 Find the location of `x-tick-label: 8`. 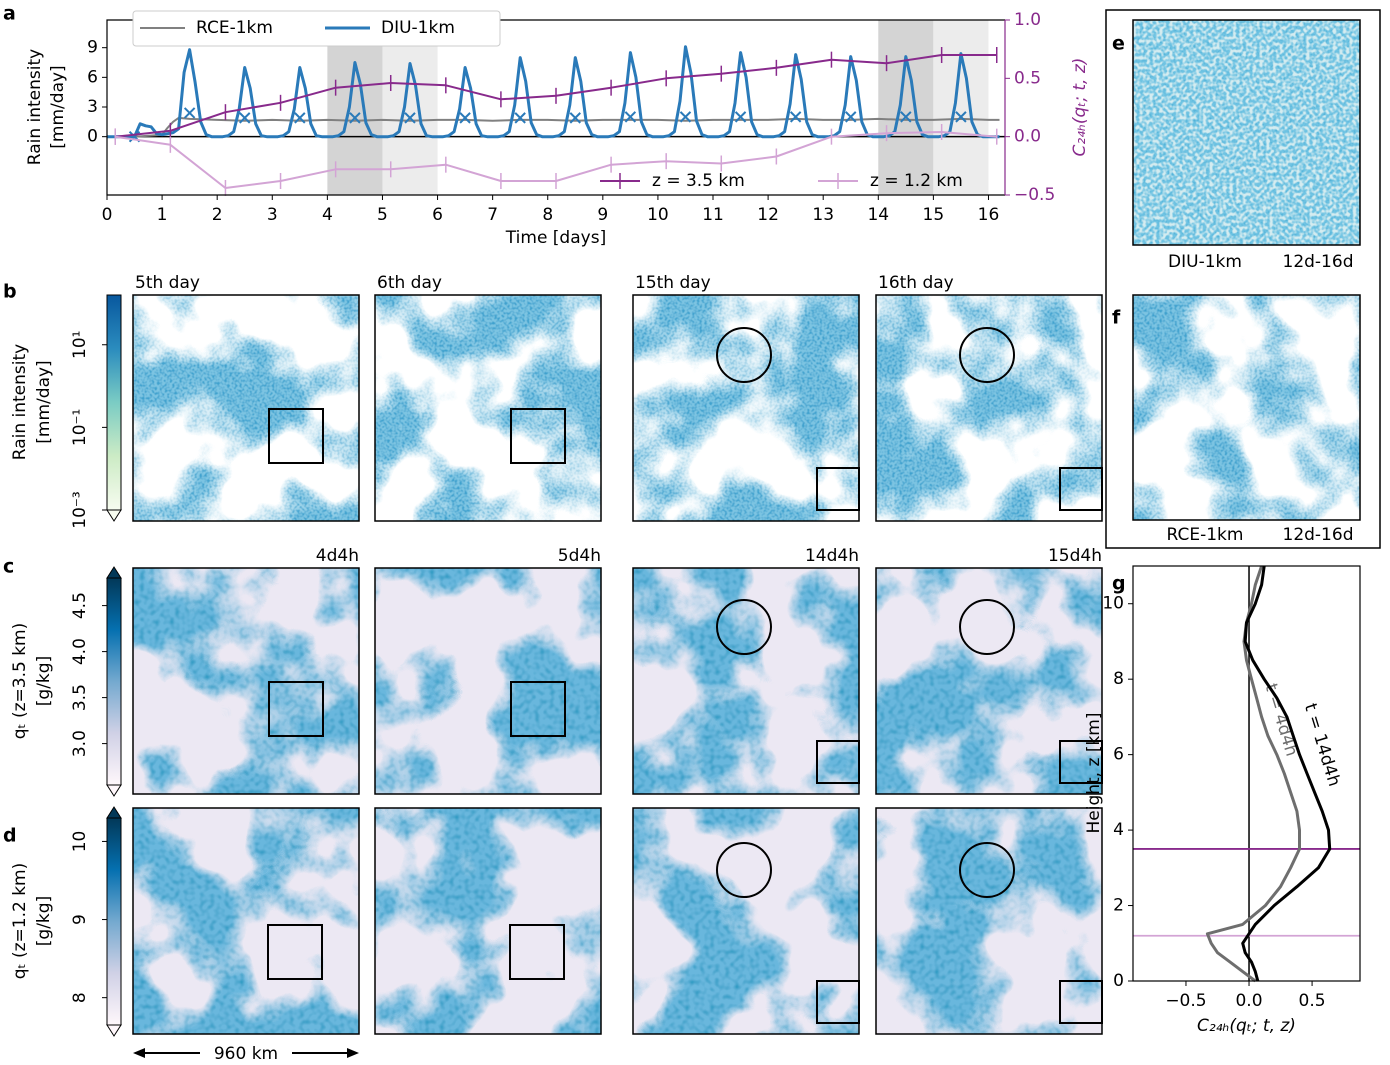

x-tick-label: 8 is located at coordinates (547, 215).